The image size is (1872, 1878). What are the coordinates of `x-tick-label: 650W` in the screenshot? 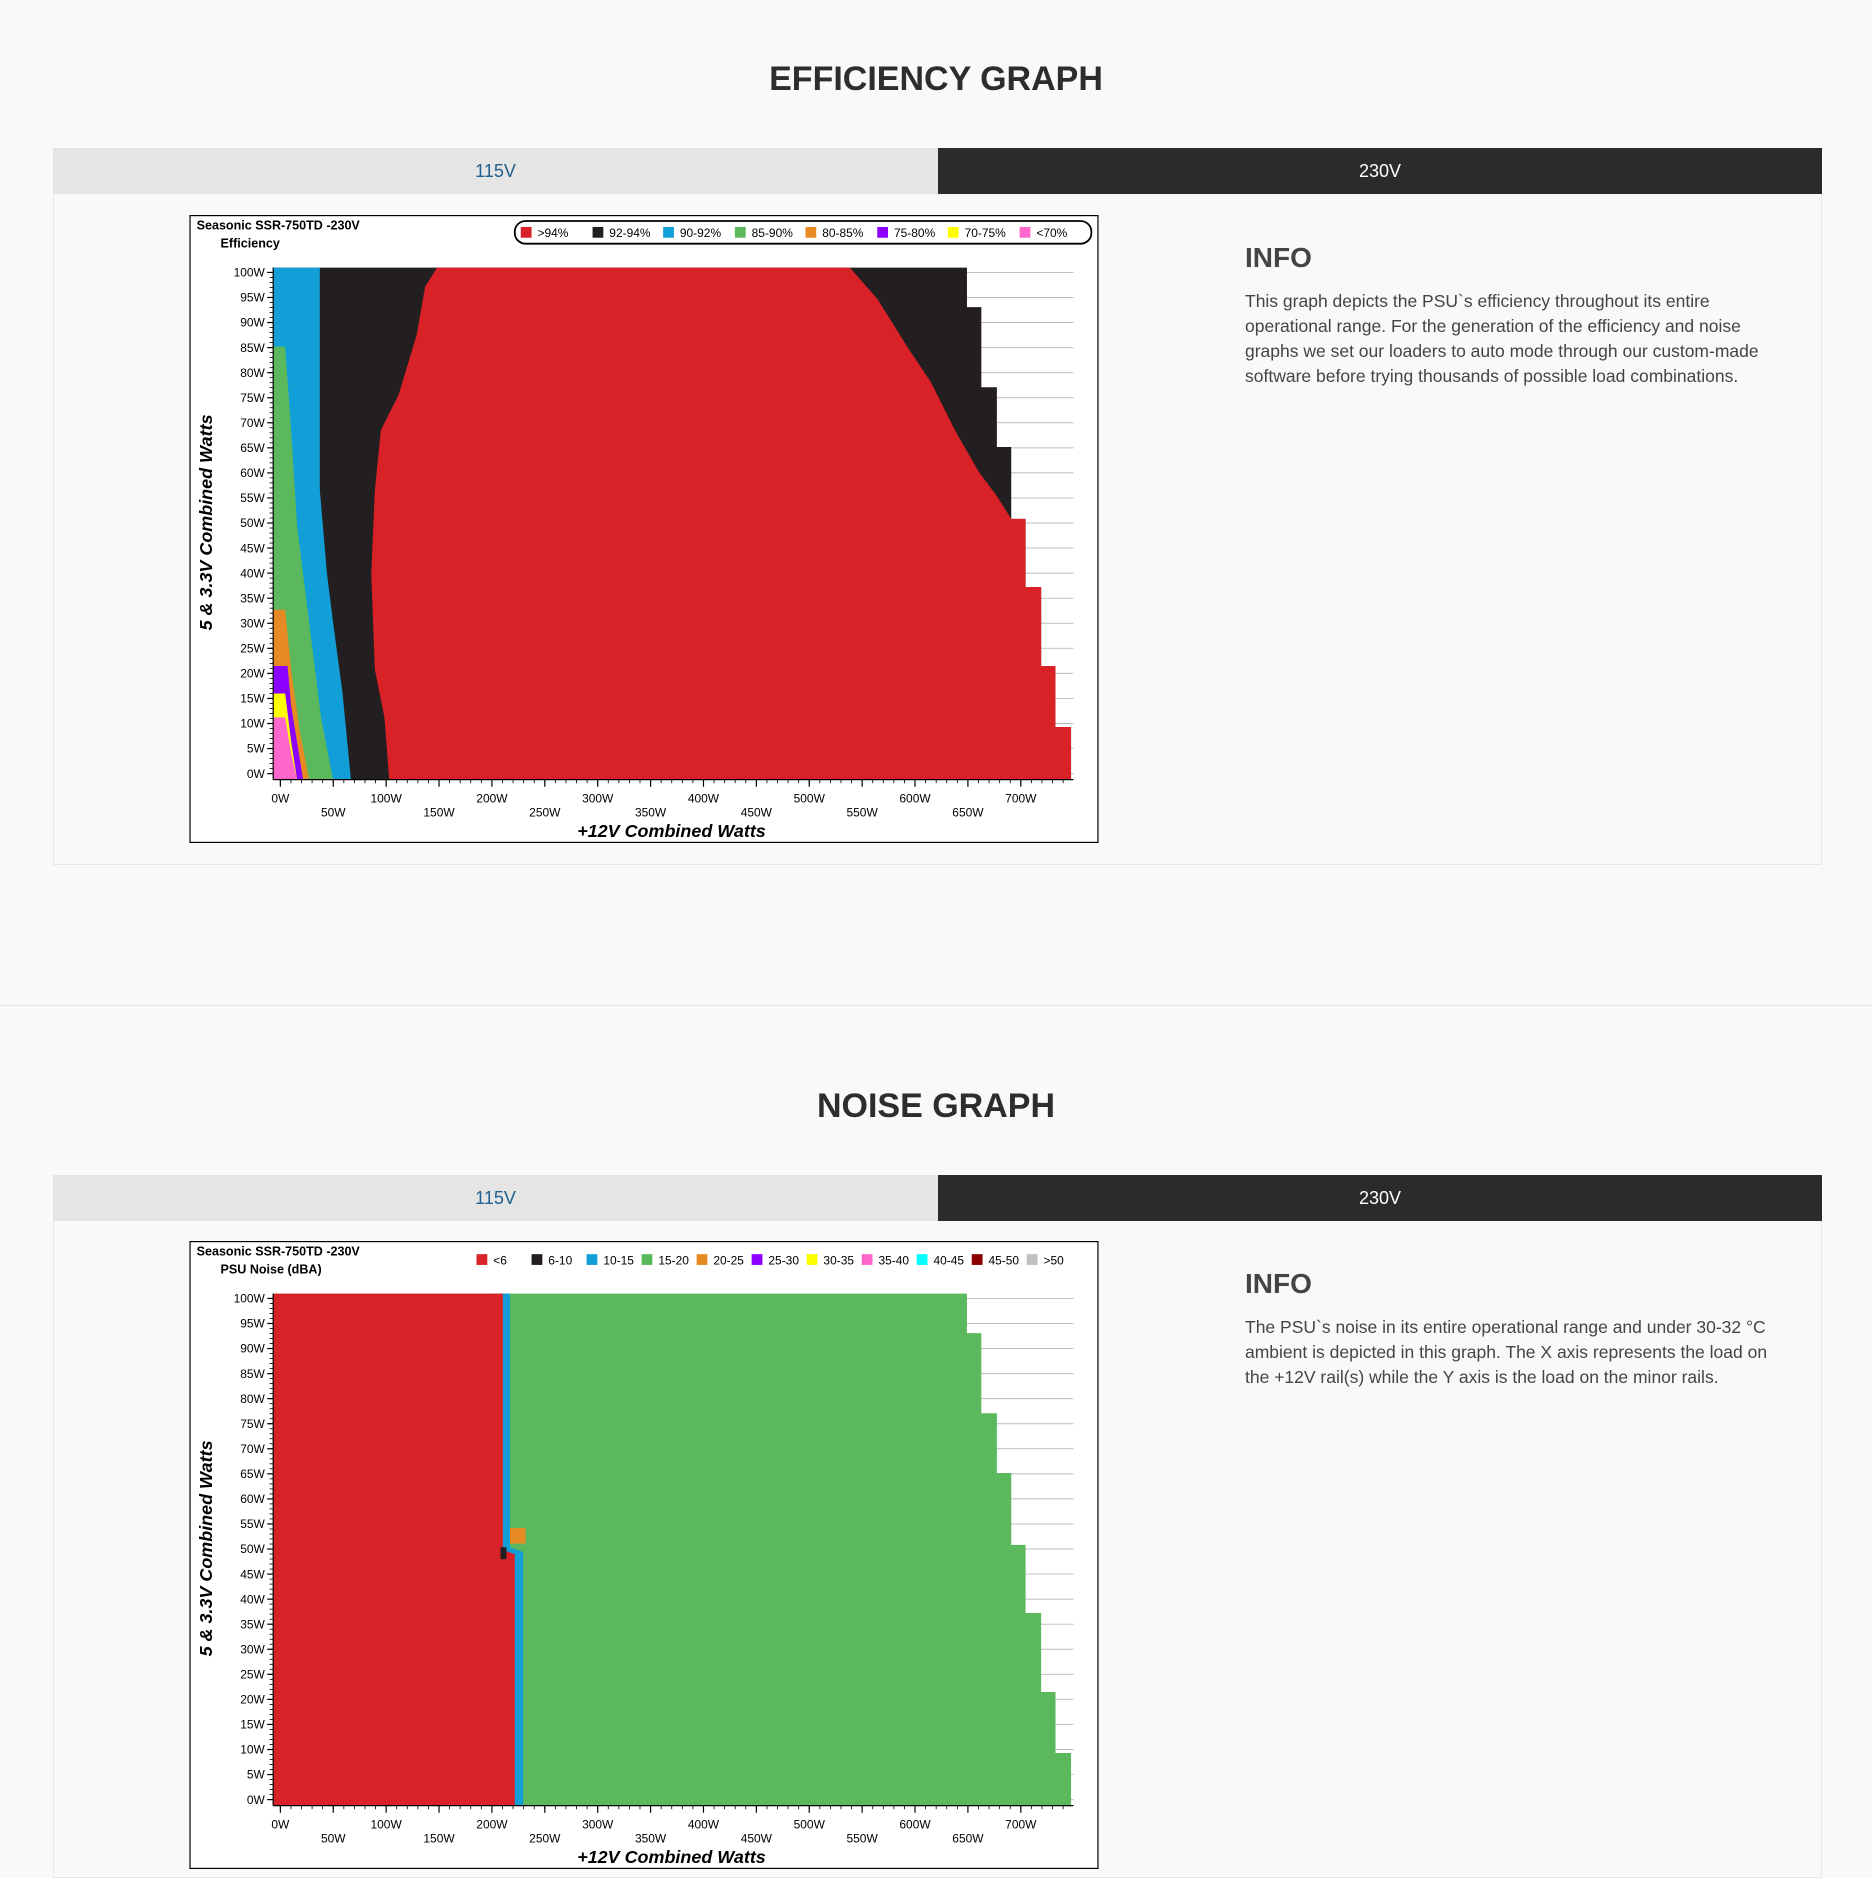 It's located at (968, 1839).